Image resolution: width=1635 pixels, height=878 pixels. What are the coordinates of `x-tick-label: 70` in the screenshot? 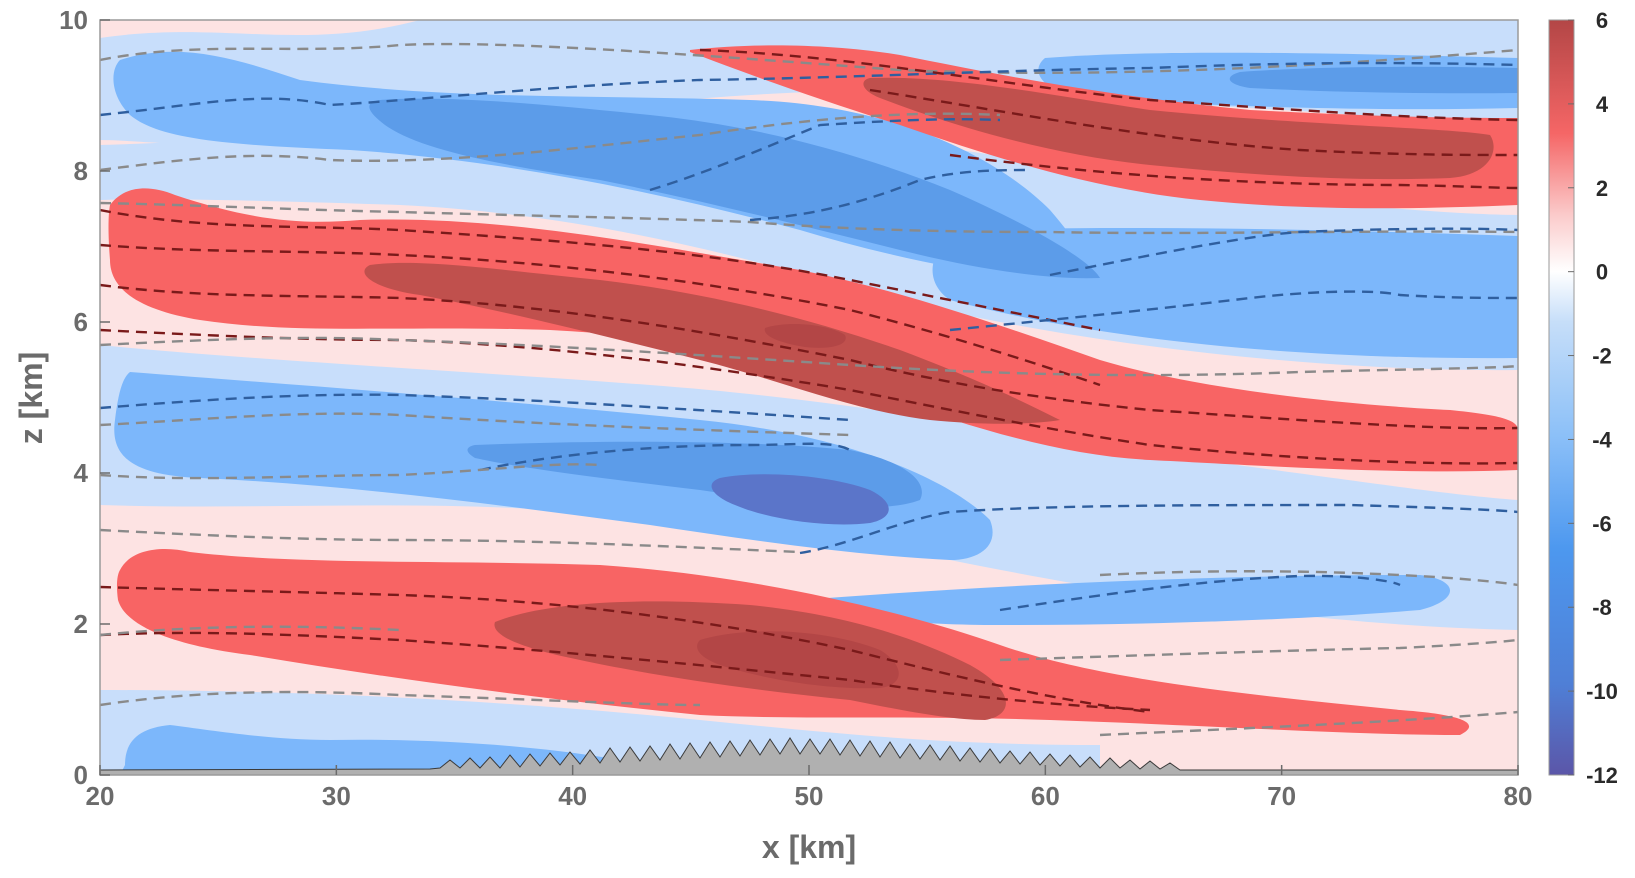 It's located at (1281, 796).